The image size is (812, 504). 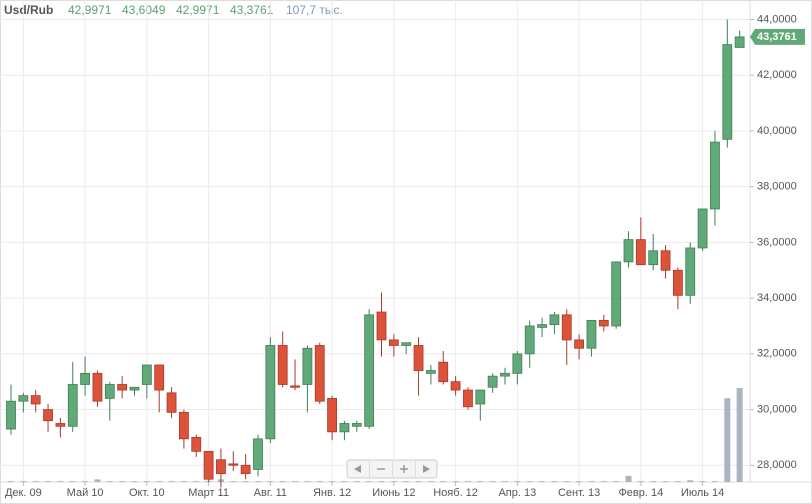 I want to click on y-tick-label: 38,0000, so click(x=777, y=187).